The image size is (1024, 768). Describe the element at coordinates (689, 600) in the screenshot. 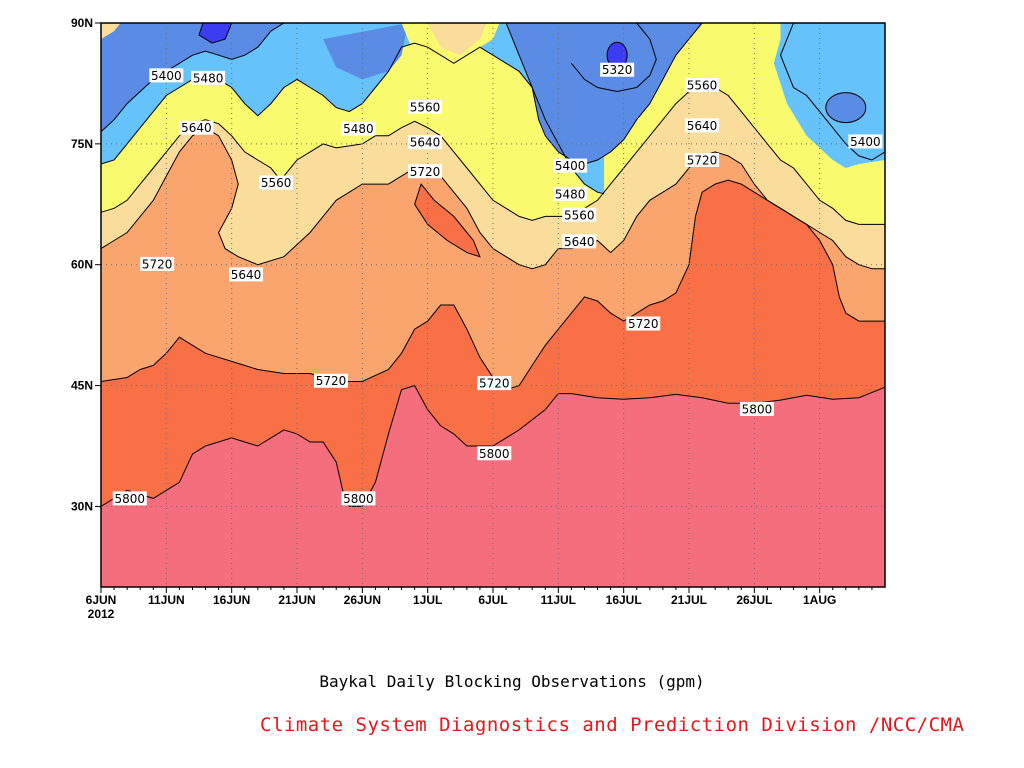

I see `x-tick-label: 21JUL` at that location.